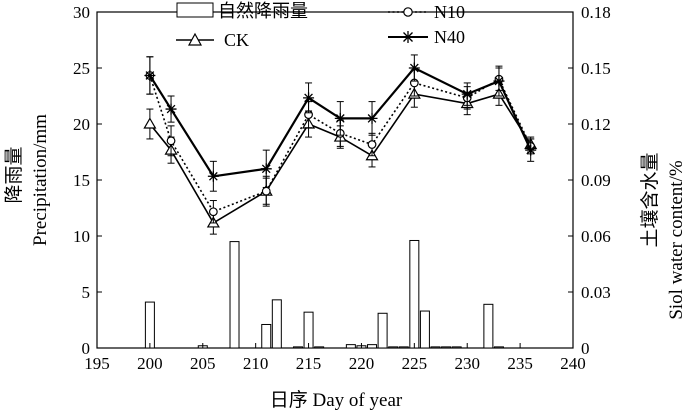 The image size is (700, 414). What do you see at coordinates (81, 12) in the screenshot?
I see `y-left-tick-label: 30` at bounding box center [81, 12].